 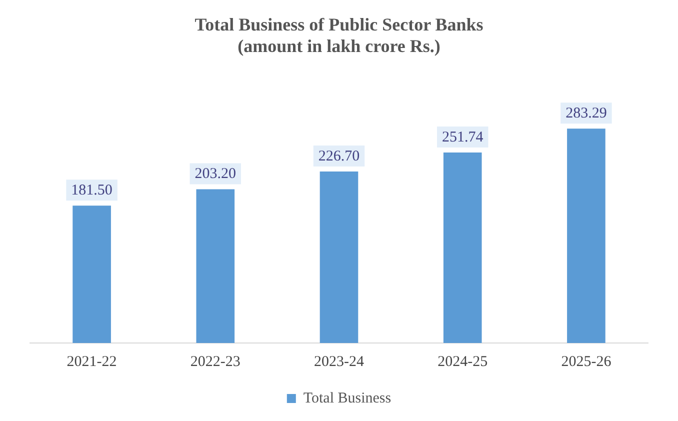 What do you see at coordinates (215, 362) in the screenshot?
I see `x-tick-label: 2022-23` at bounding box center [215, 362].